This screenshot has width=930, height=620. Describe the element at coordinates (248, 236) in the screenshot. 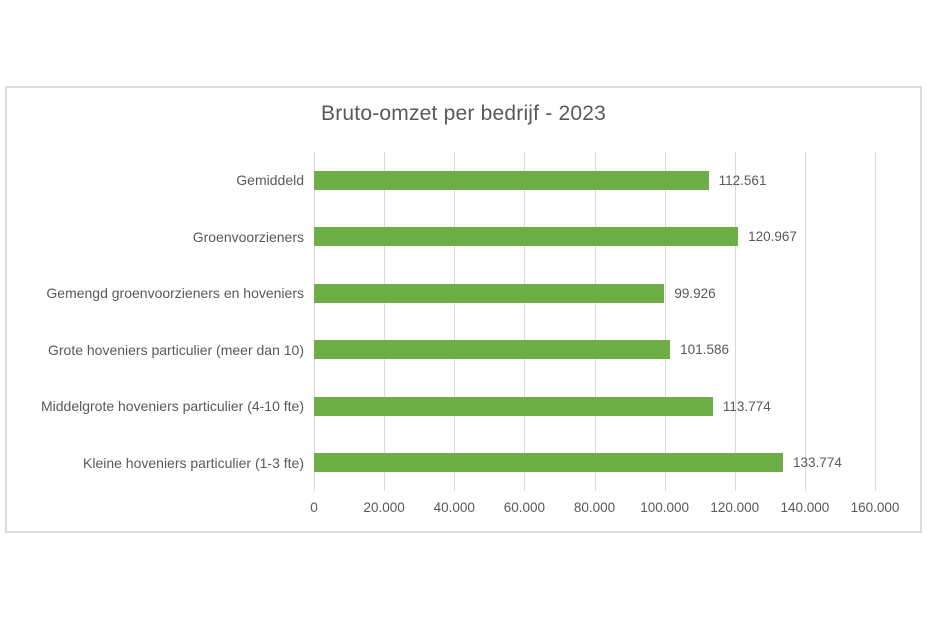

I see `category-label: Groenvoorzieners` at that location.